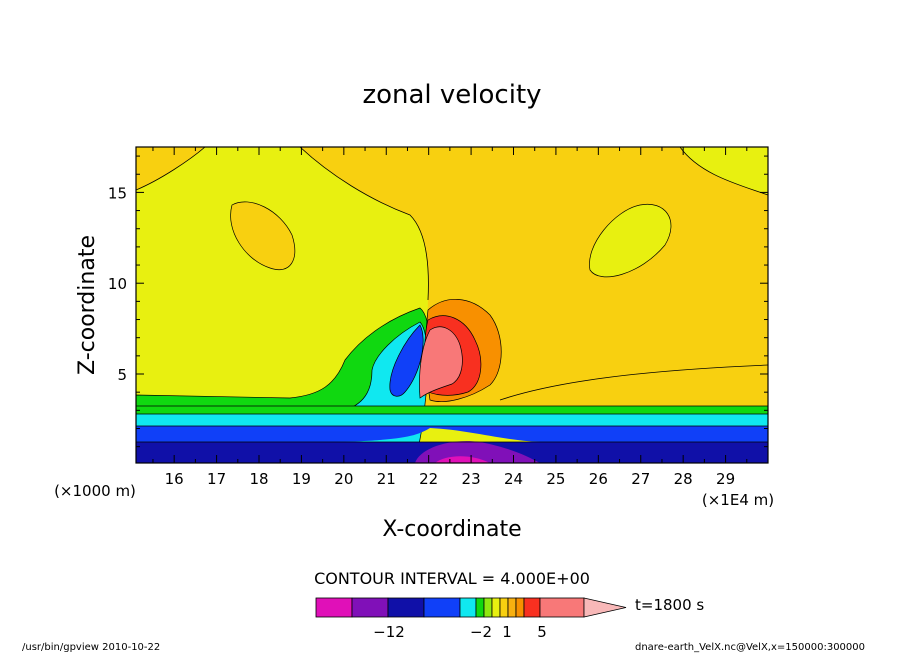 The width and height of the screenshot is (904, 654). What do you see at coordinates (117, 193) in the screenshot?
I see `y-tick-label: 15` at bounding box center [117, 193].